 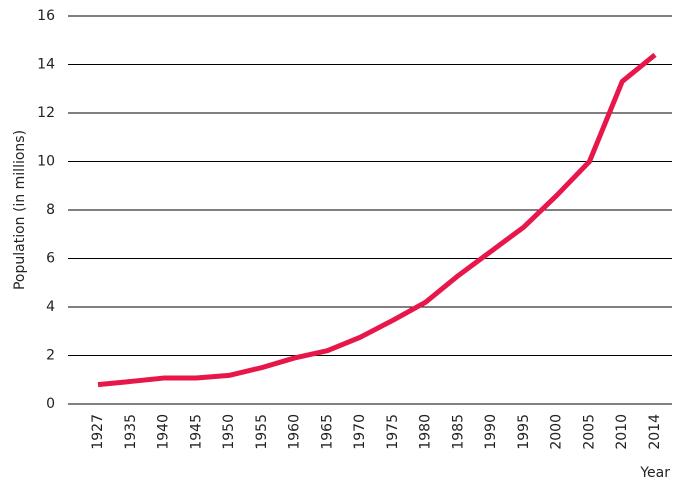 What do you see at coordinates (131, 432) in the screenshot?
I see `x-tick-label: 1935` at bounding box center [131, 432].